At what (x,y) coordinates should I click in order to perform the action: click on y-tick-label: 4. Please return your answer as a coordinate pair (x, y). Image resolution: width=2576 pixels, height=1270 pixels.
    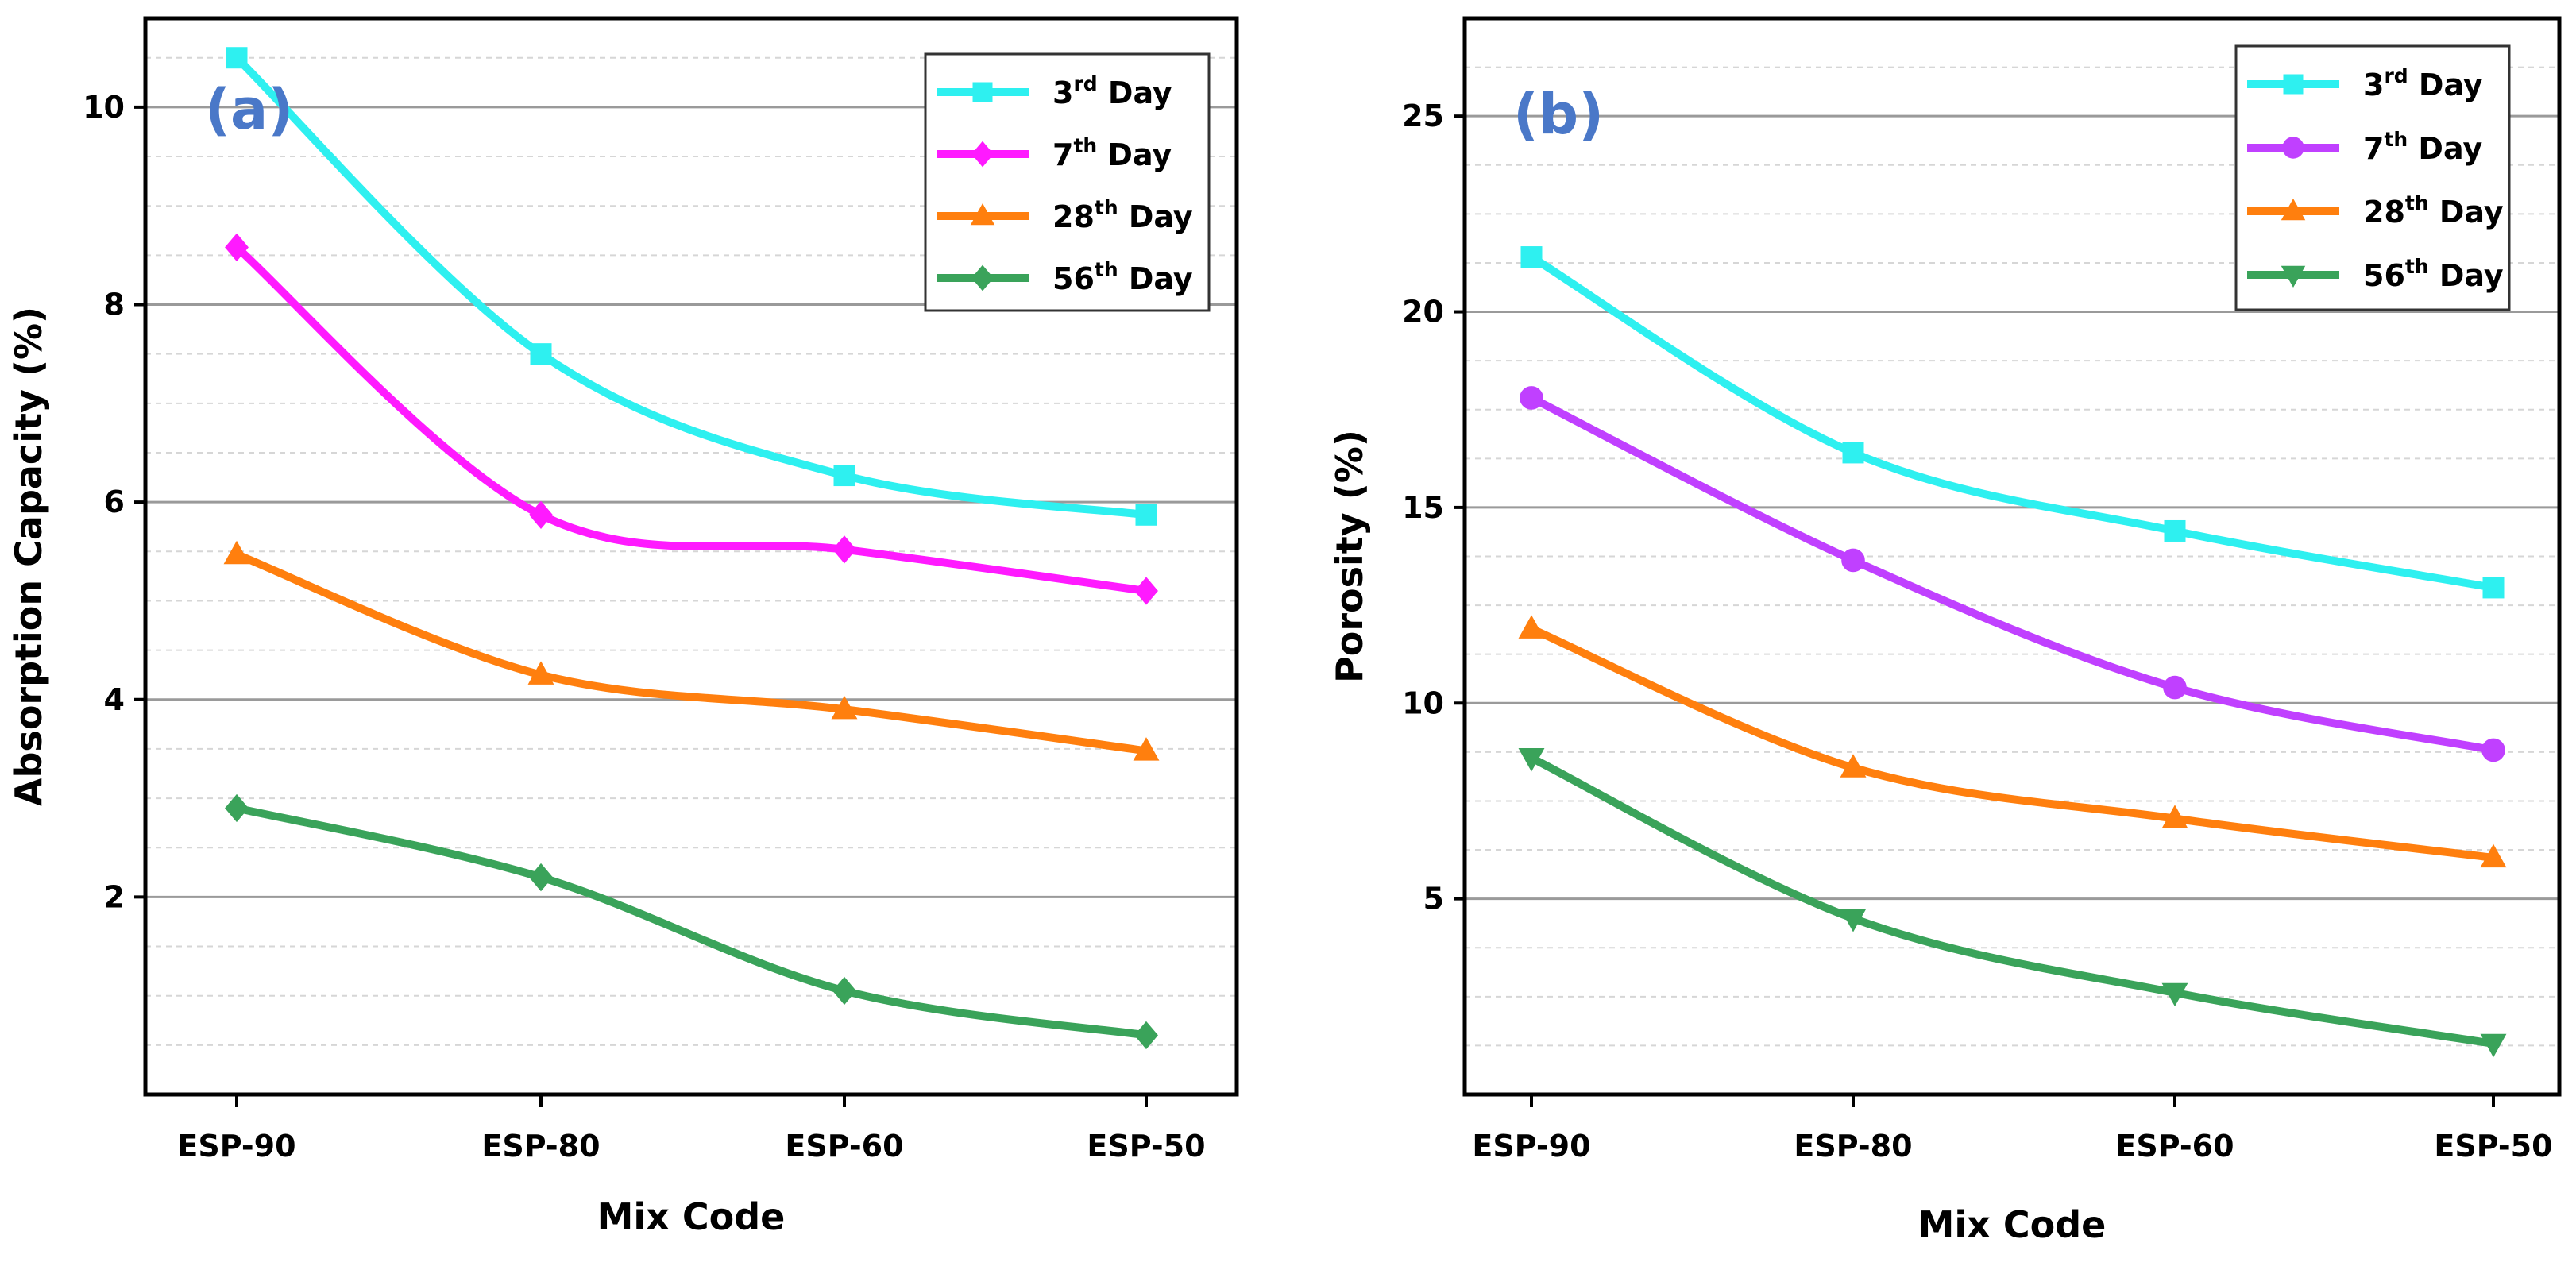
    Looking at the image, I should click on (114, 700).